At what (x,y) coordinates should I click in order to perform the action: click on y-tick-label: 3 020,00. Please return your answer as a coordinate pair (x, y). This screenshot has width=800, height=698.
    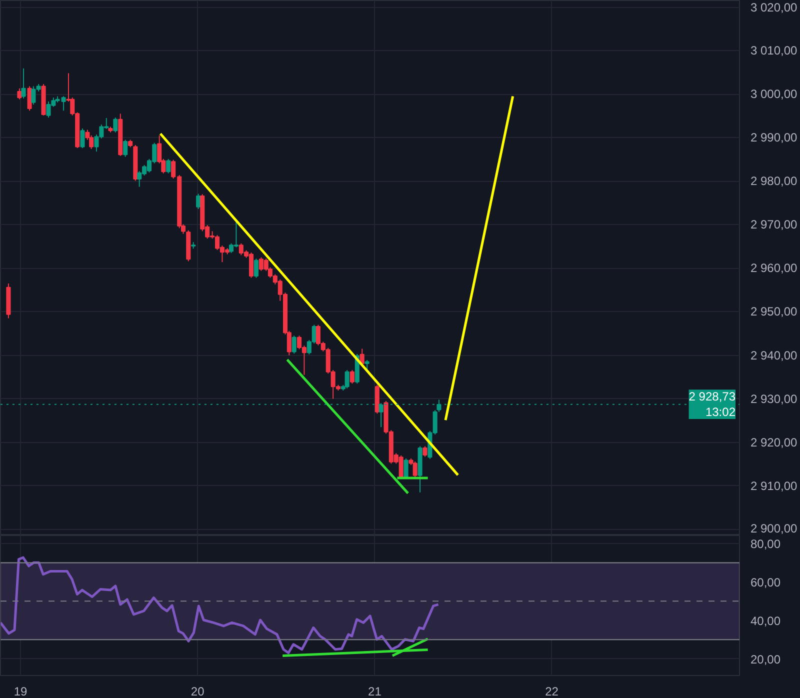
    Looking at the image, I should click on (774, 7).